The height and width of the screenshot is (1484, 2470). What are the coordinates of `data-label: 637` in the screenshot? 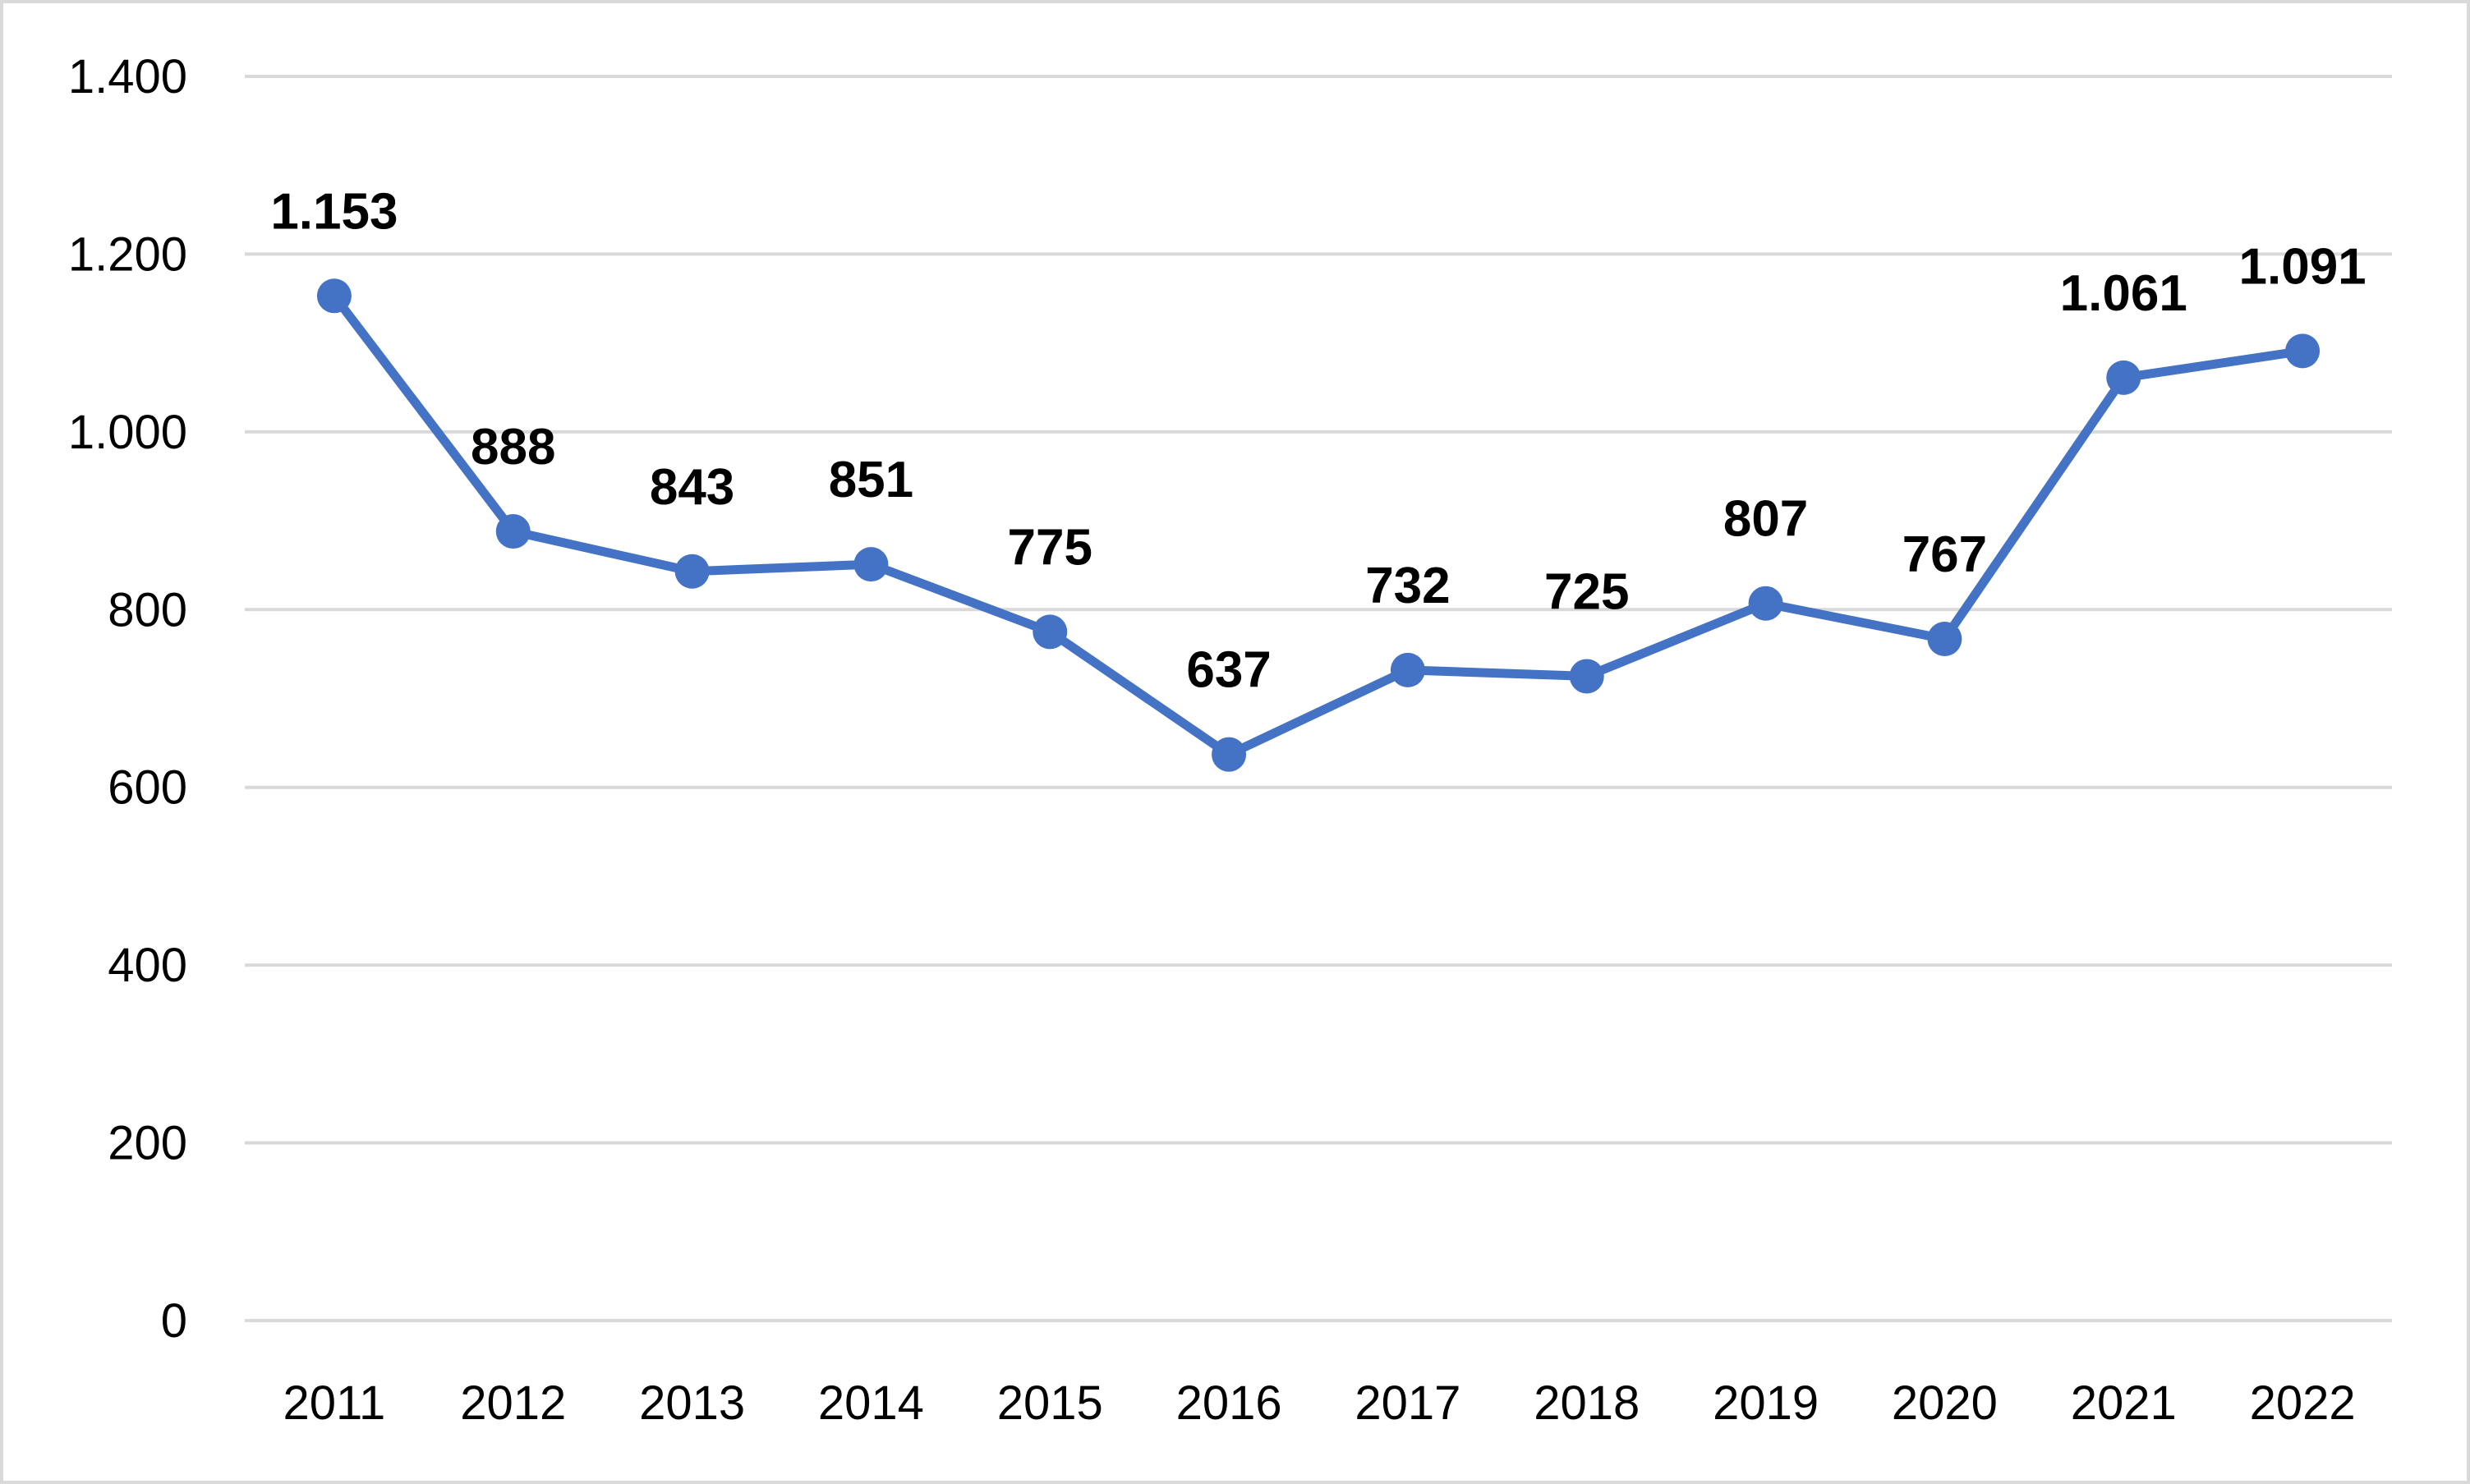 It's located at (1228, 670).